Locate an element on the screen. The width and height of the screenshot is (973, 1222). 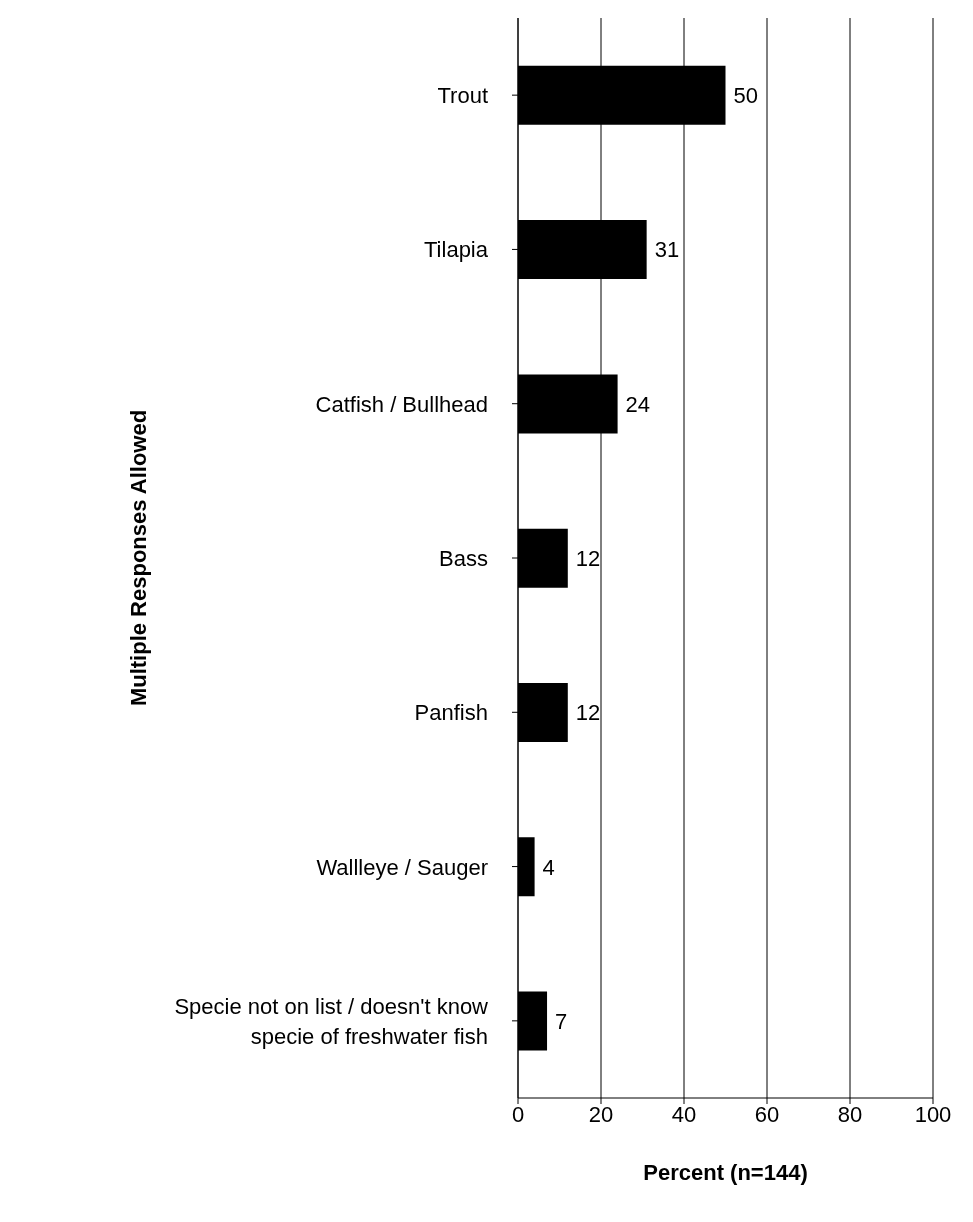
data-label: 31 is located at coordinates (667, 250).